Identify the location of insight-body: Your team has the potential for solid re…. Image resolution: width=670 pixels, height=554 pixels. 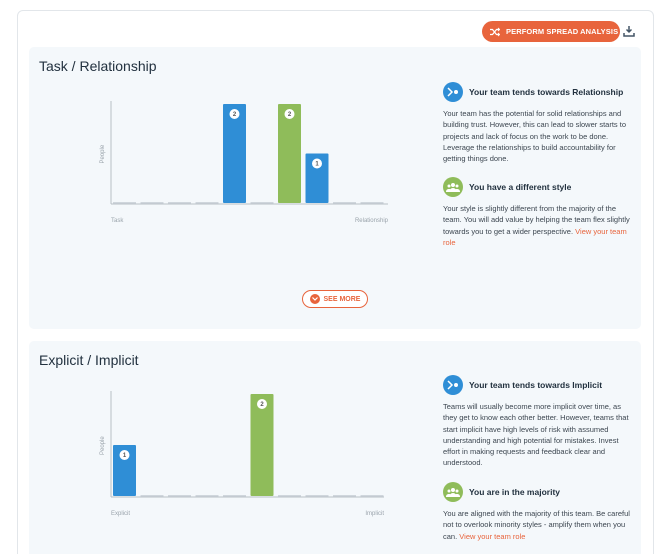
(535, 136).